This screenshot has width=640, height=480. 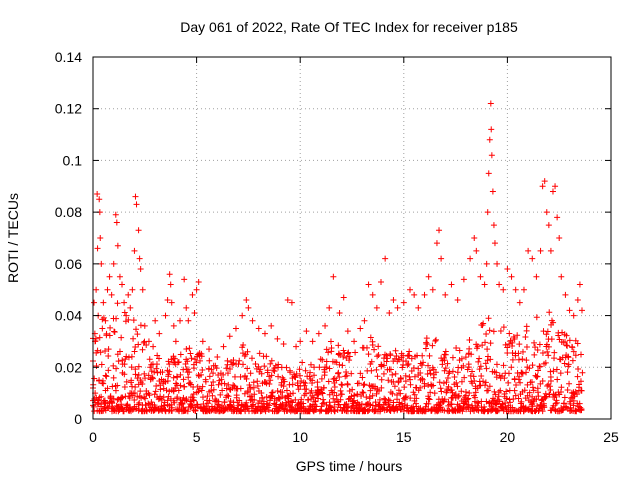 What do you see at coordinates (68, 212) in the screenshot?
I see `y-tick-label: 0.08` at bounding box center [68, 212].